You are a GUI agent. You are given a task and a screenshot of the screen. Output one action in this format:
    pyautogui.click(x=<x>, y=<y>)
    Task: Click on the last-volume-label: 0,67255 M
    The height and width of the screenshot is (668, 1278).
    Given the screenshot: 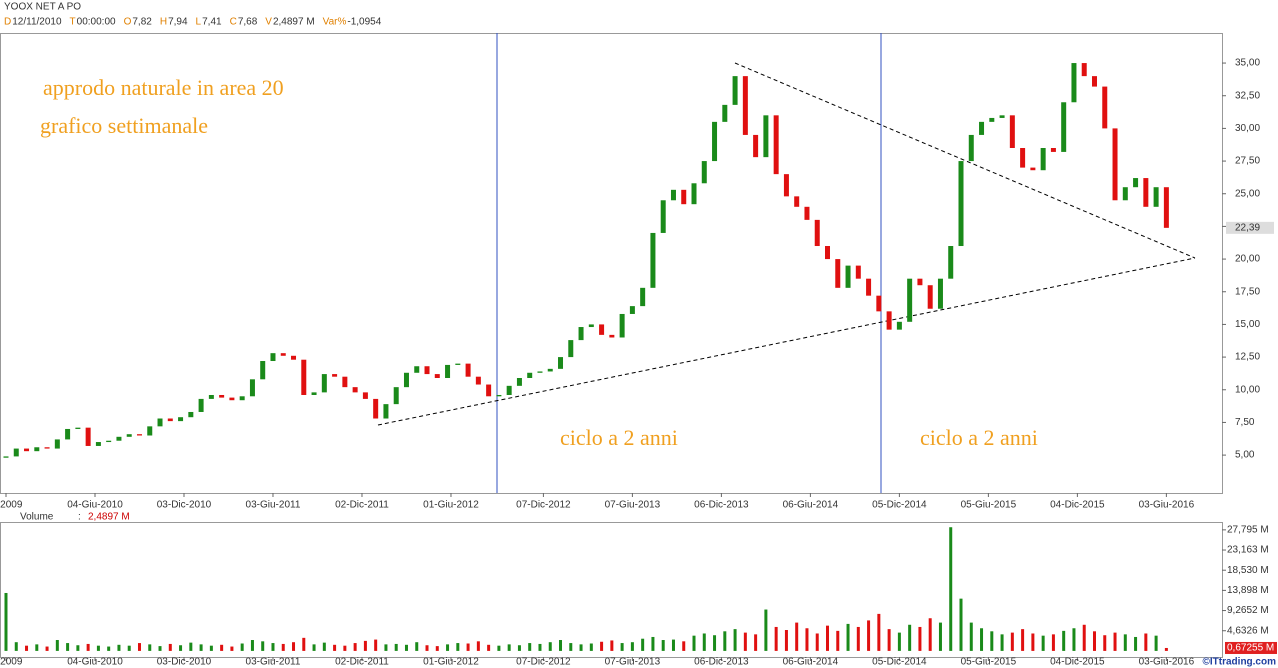 What is the action you would take?
    pyautogui.click(x=1250, y=648)
    